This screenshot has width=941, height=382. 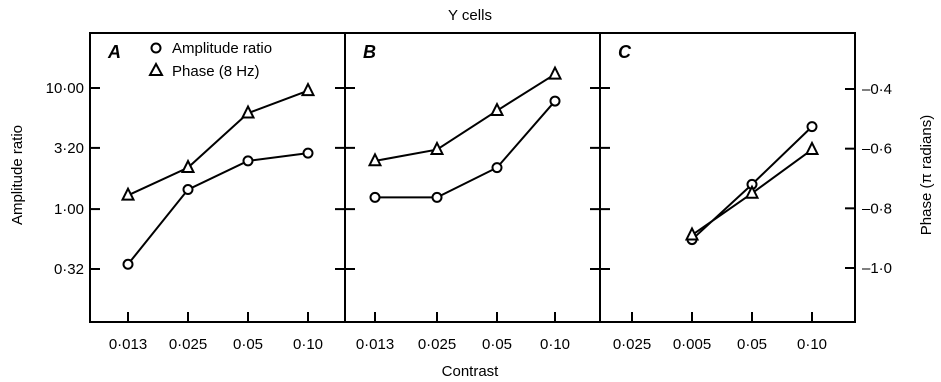 What do you see at coordinates (470, 15) in the screenshot?
I see `chart-title: Y cells` at bounding box center [470, 15].